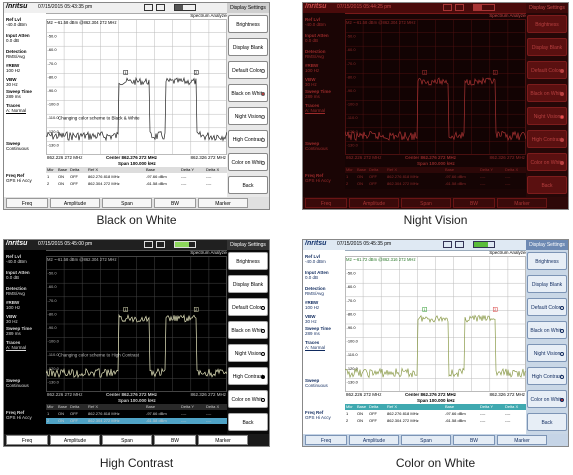 The height and width of the screenshot is (475, 573). I want to click on table-cell: ON, so click(61, 413).